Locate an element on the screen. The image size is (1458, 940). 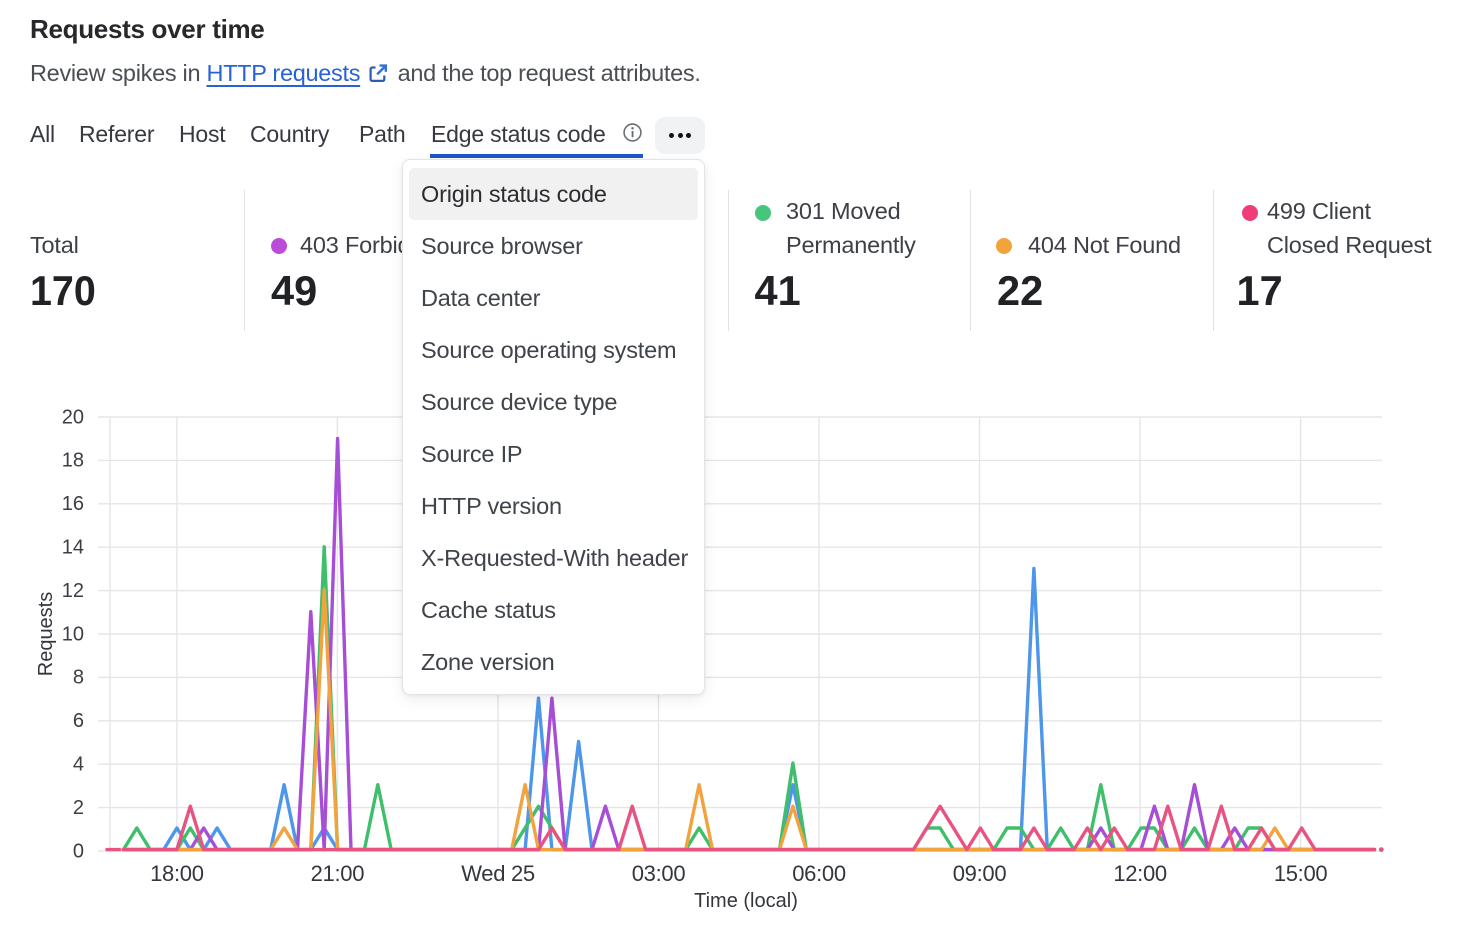
svg-text: 16 is located at coordinates (73, 504).